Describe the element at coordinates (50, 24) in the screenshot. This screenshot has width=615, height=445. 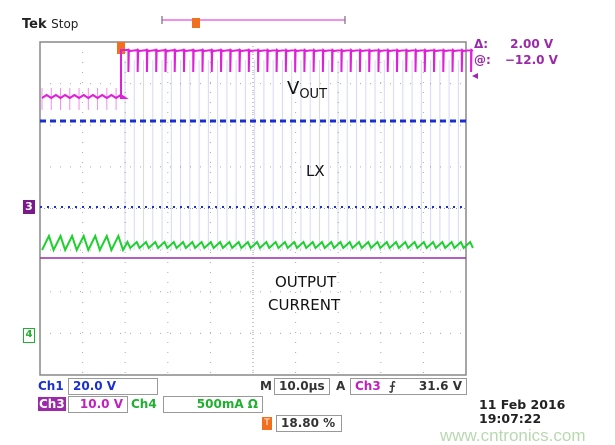
I see `brand-status: Tek Stop` at that location.